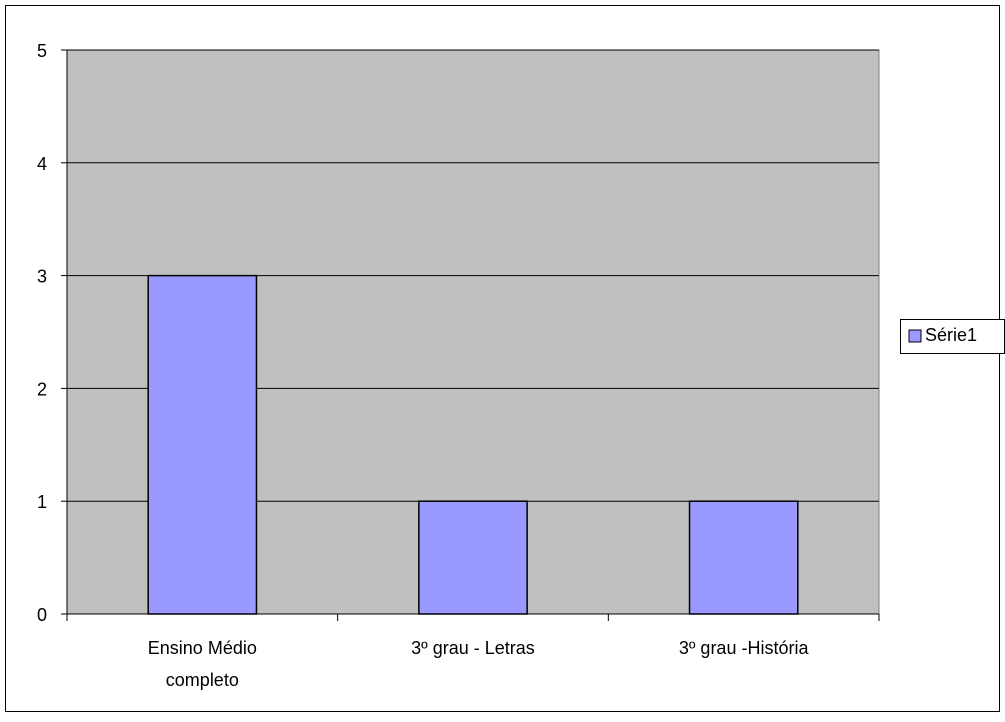  What do you see at coordinates (42, 333) in the screenshot?
I see `y-tick-labels: 0 1 2 3 4 5` at bounding box center [42, 333].